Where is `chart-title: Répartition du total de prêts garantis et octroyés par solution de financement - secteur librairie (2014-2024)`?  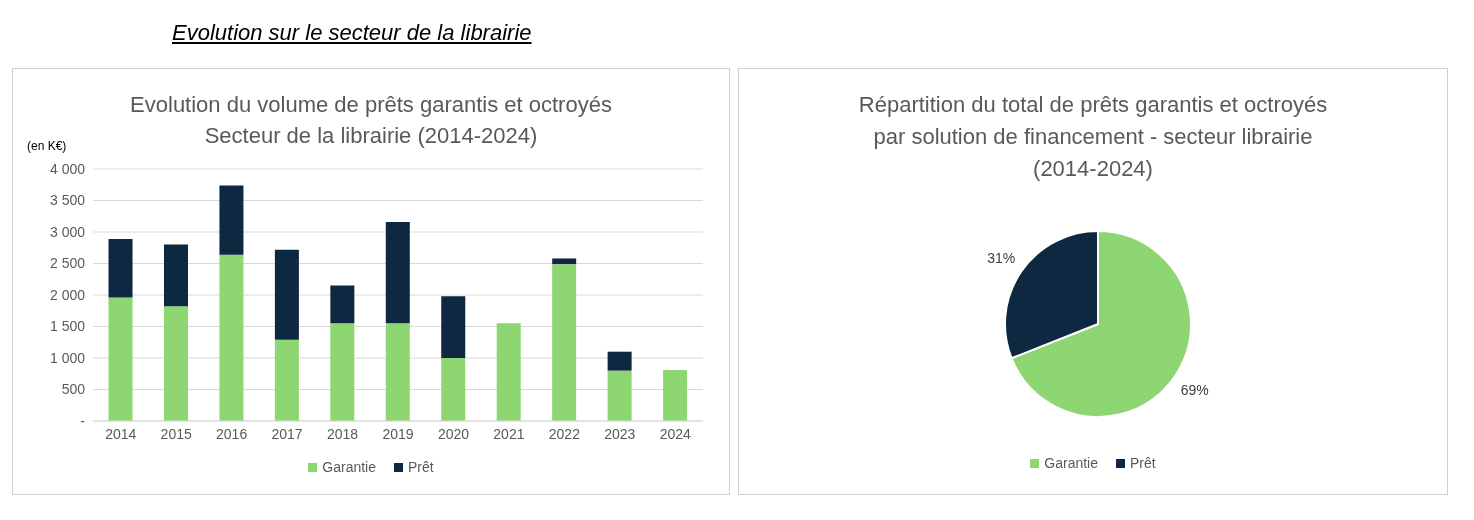
chart-title: Répartition du total de prêts garantis et octroyés par solution de financement - secteur librairie (2014-2024) is located at coordinates (1093, 137).